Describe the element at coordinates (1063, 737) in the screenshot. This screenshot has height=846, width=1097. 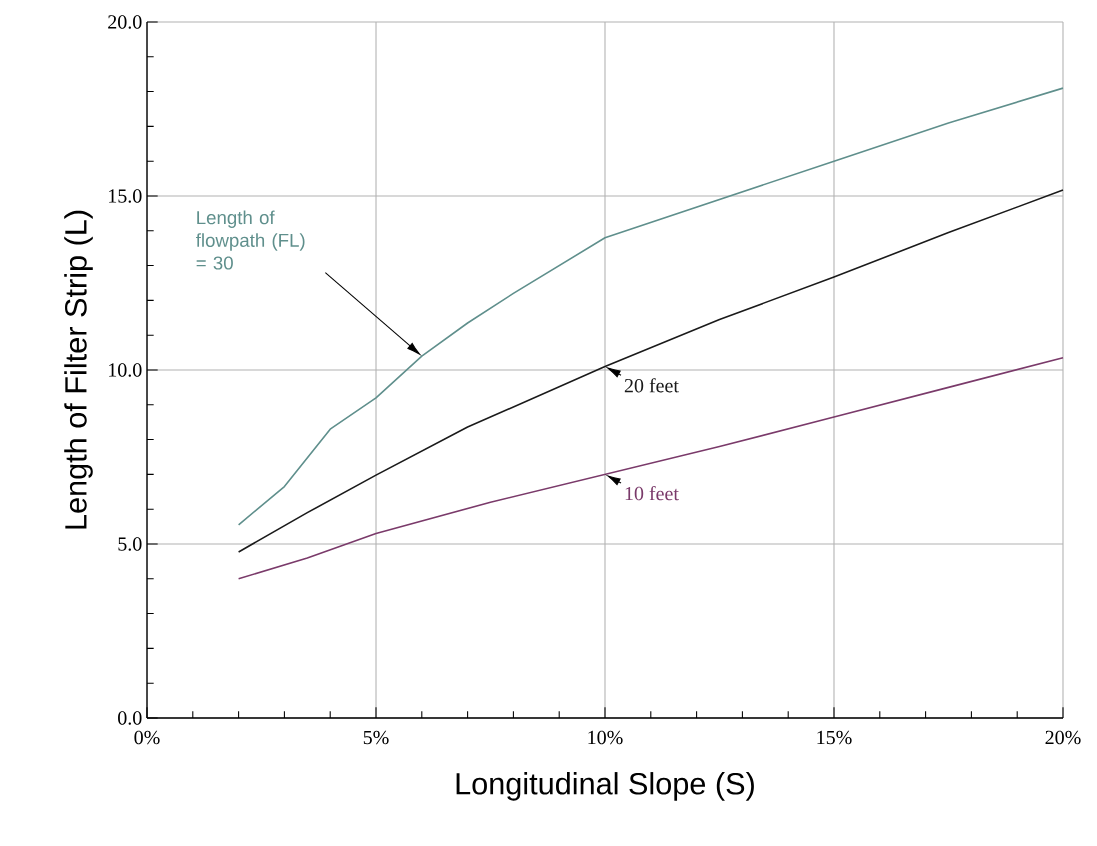
I see `x-tick-label: 20%` at that location.